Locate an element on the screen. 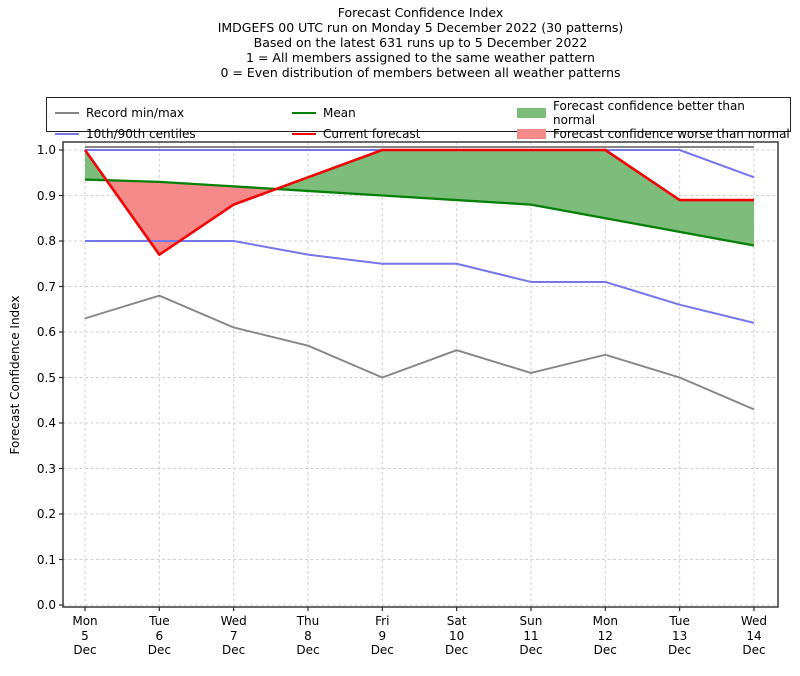 The image size is (800, 676). 10th-centile-line is located at coordinates (420, 282).